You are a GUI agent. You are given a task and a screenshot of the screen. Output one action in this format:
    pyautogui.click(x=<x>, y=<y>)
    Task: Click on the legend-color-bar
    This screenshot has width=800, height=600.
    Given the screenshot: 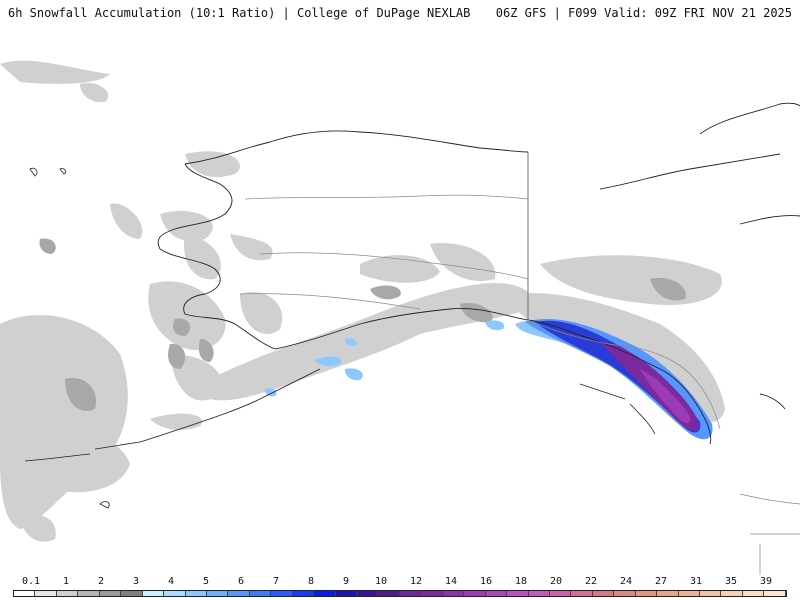 What is the action you would take?
    pyautogui.click(x=400, y=593)
    